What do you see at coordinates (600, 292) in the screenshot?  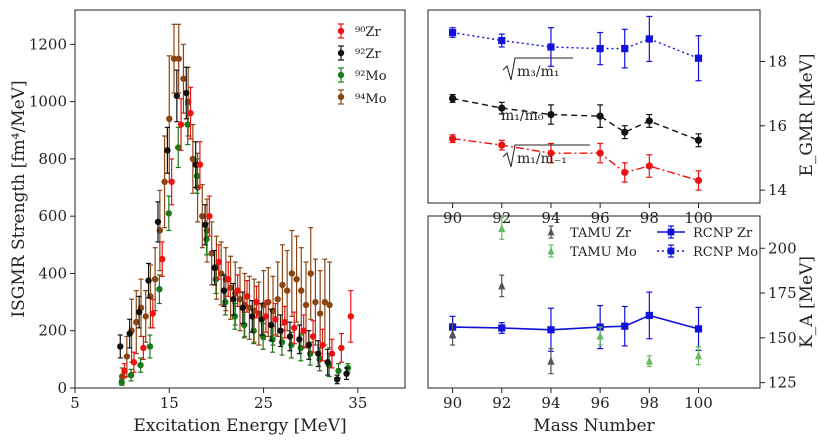 I see `series-tamu_mo` at bounding box center [600, 292].